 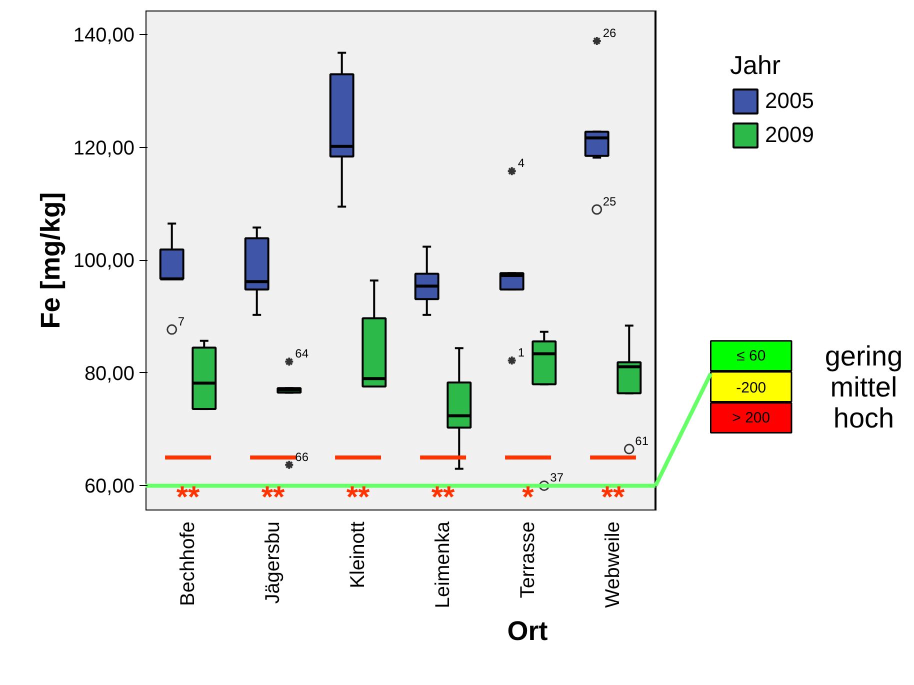 What do you see at coordinates (103, 35) in the screenshot?
I see `y-tick-label: 140,00` at bounding box center [103, 35].